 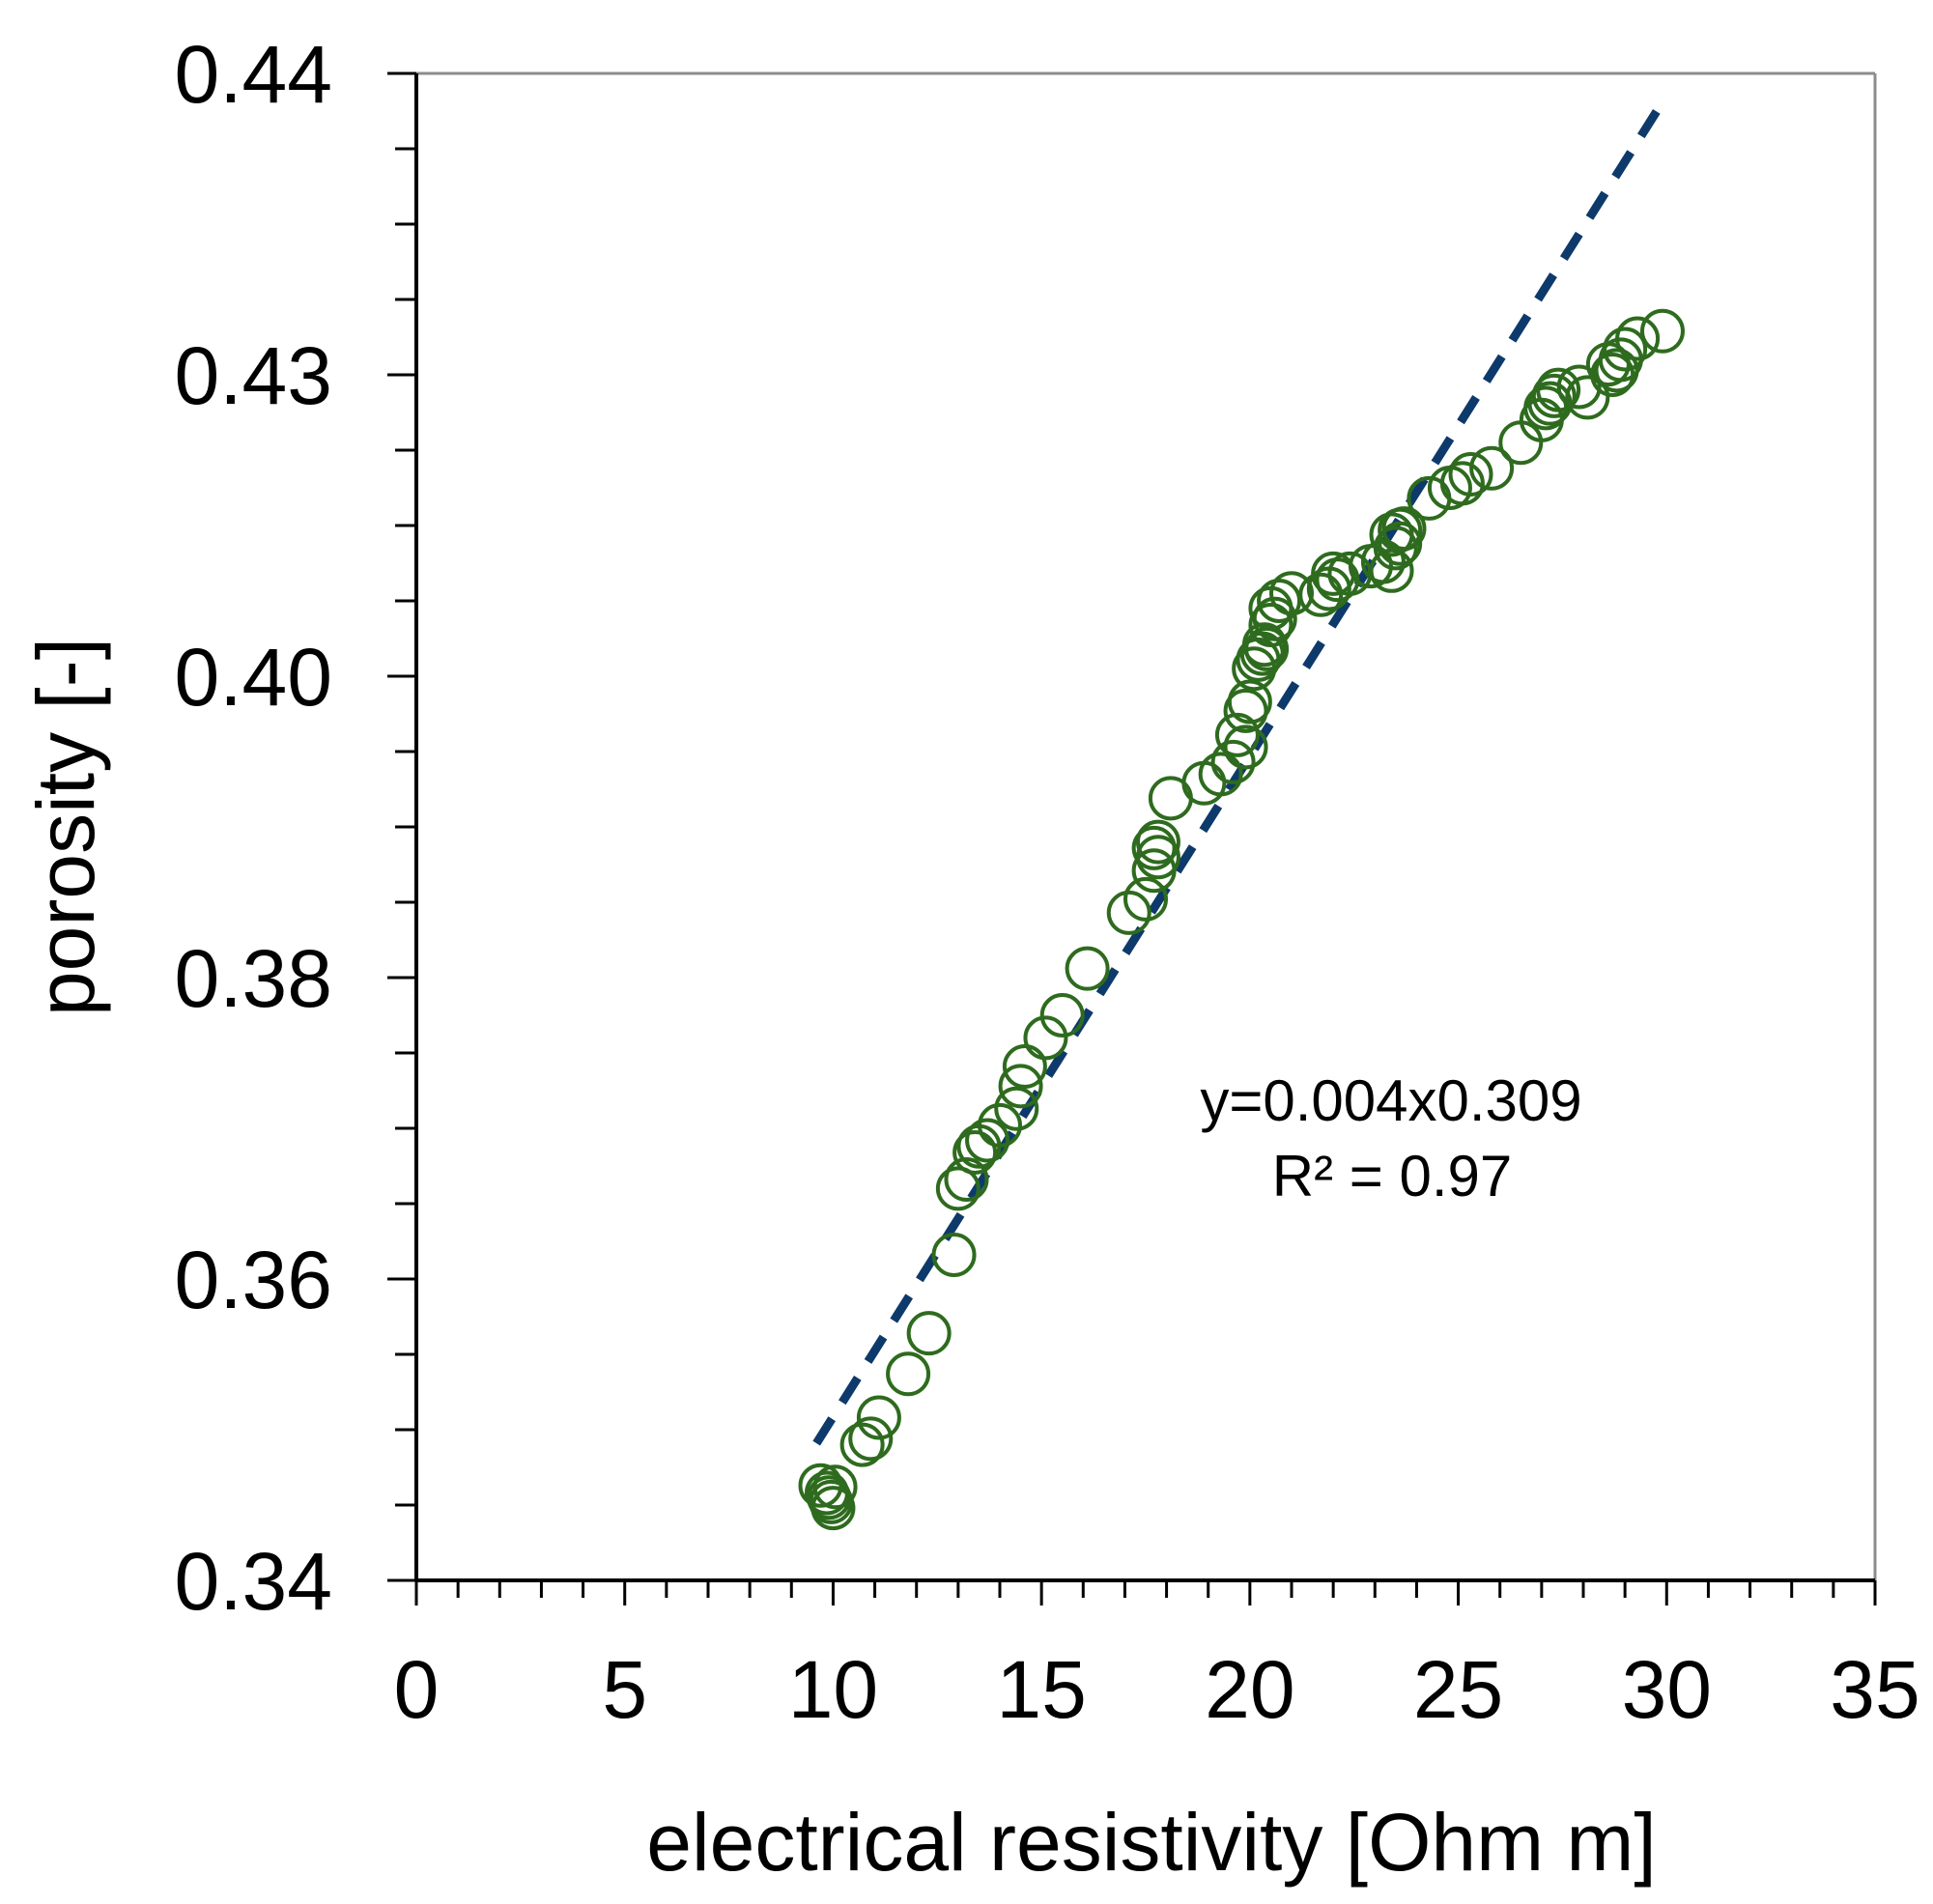 What do you see at coordinates (254, 375) in the screenshot?
I see `y-tick-label: 0.43` at bounding box center [254, 375].